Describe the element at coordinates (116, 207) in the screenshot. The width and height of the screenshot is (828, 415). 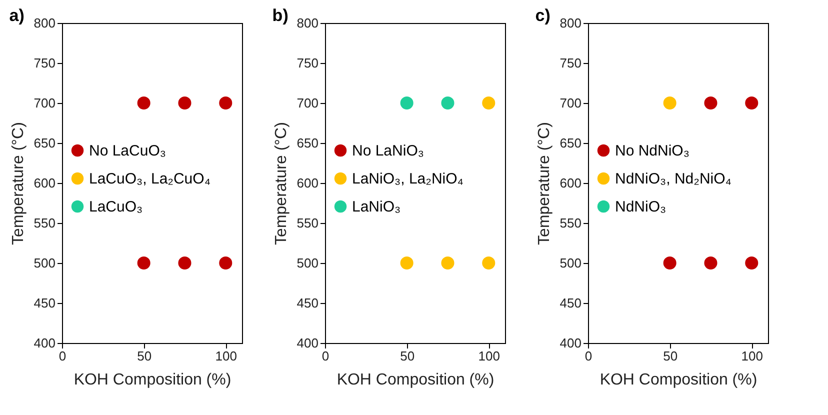
I see `legend-label: LaCuO₃` at that location.